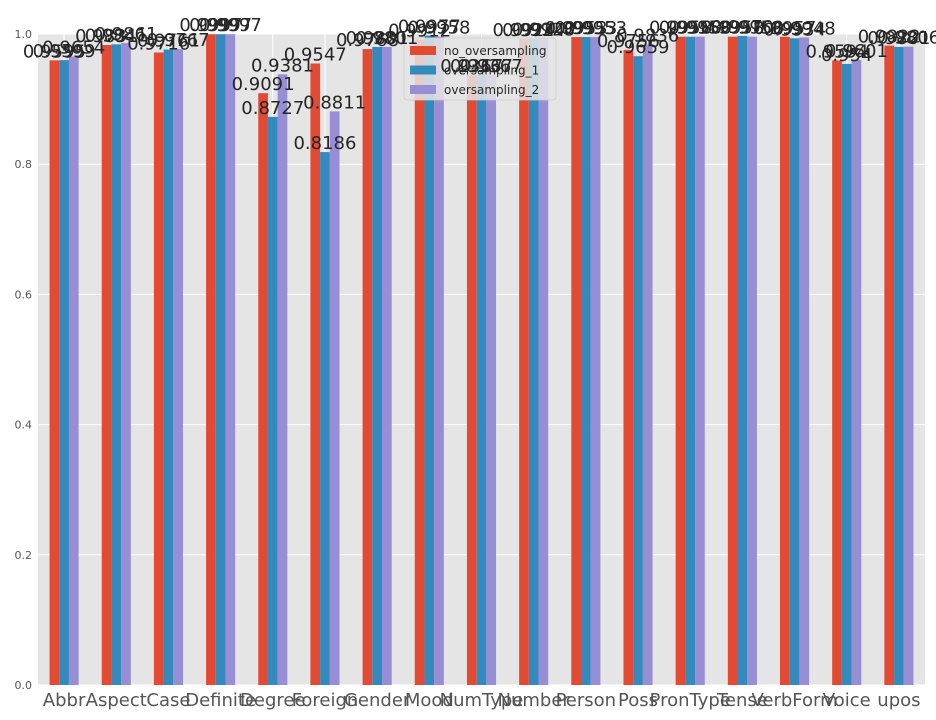  What do you see at coordinates (794, 700) in the screenshot?
I see `x-tick-label: VerbForm` at bounding box center [794, 700].